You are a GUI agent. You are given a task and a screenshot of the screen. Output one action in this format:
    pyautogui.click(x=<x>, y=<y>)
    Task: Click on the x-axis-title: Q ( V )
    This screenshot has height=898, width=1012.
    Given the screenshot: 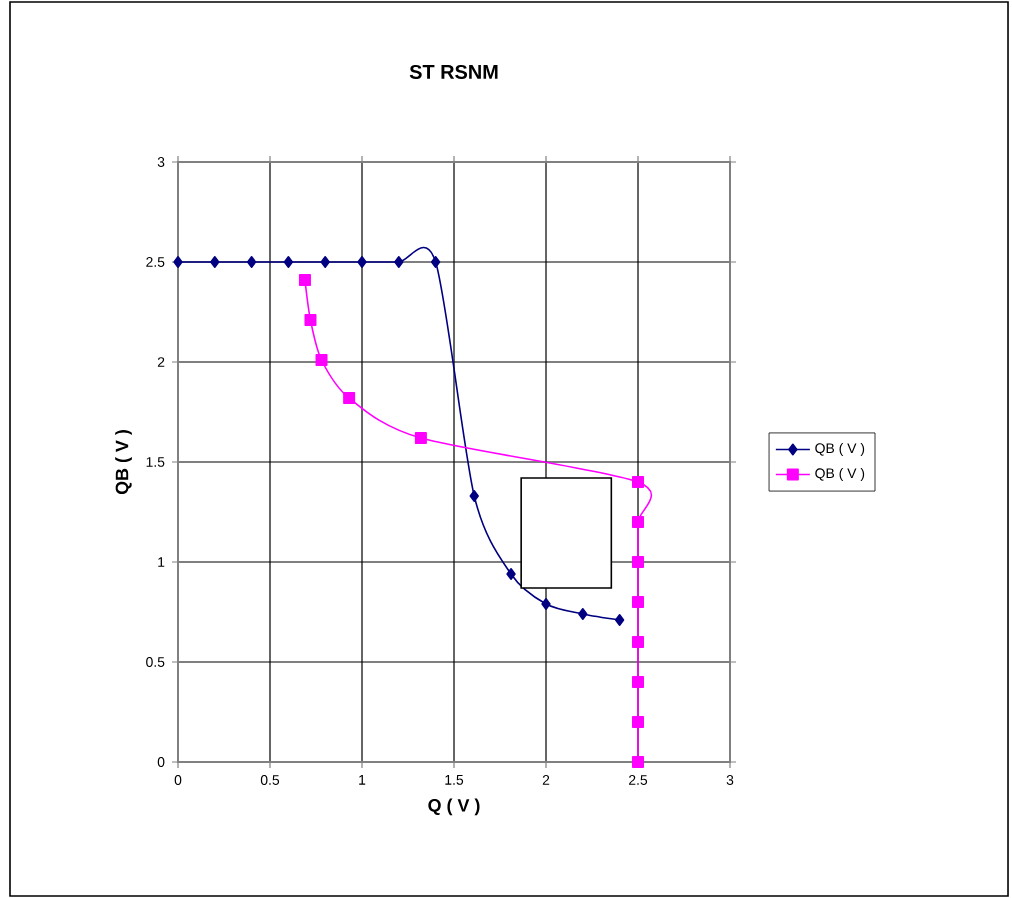 What is the action you would take?
    pyautogui.click(x=454, y=807)
    